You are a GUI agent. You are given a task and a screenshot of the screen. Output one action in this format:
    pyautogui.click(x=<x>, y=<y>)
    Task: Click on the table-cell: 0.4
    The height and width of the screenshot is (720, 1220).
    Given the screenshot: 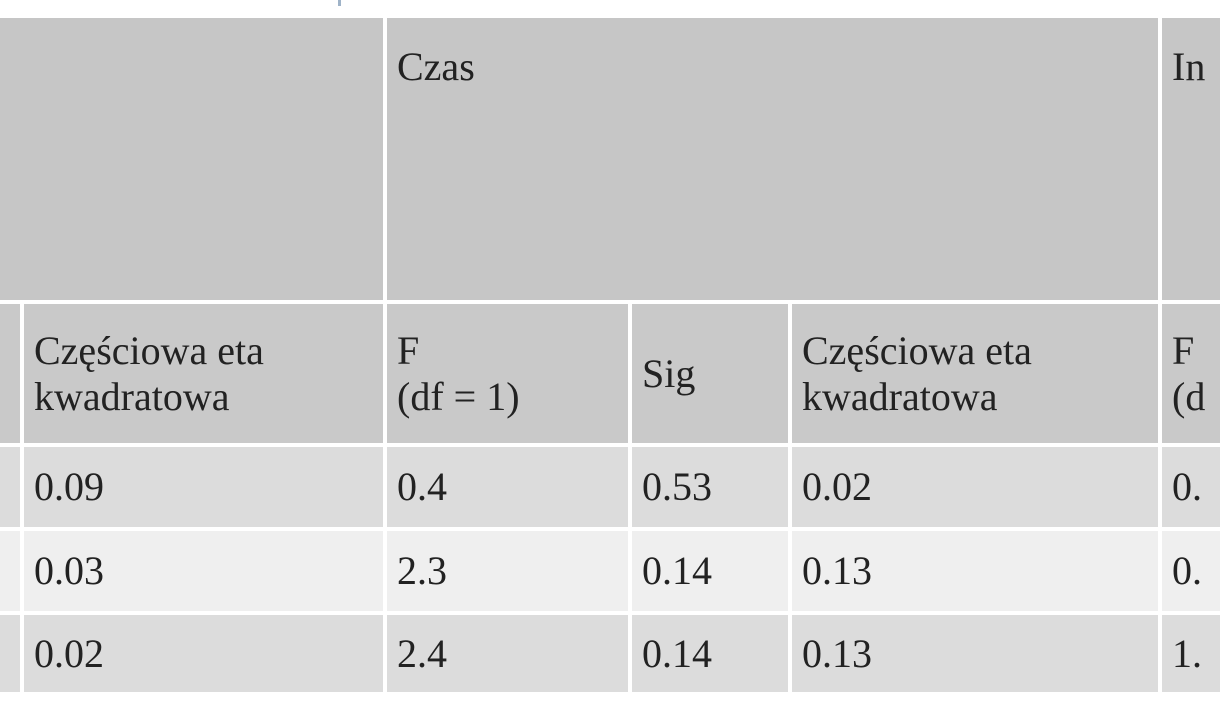 What is the action you would take?
    pyautogui.click(x=507, y=487)
    